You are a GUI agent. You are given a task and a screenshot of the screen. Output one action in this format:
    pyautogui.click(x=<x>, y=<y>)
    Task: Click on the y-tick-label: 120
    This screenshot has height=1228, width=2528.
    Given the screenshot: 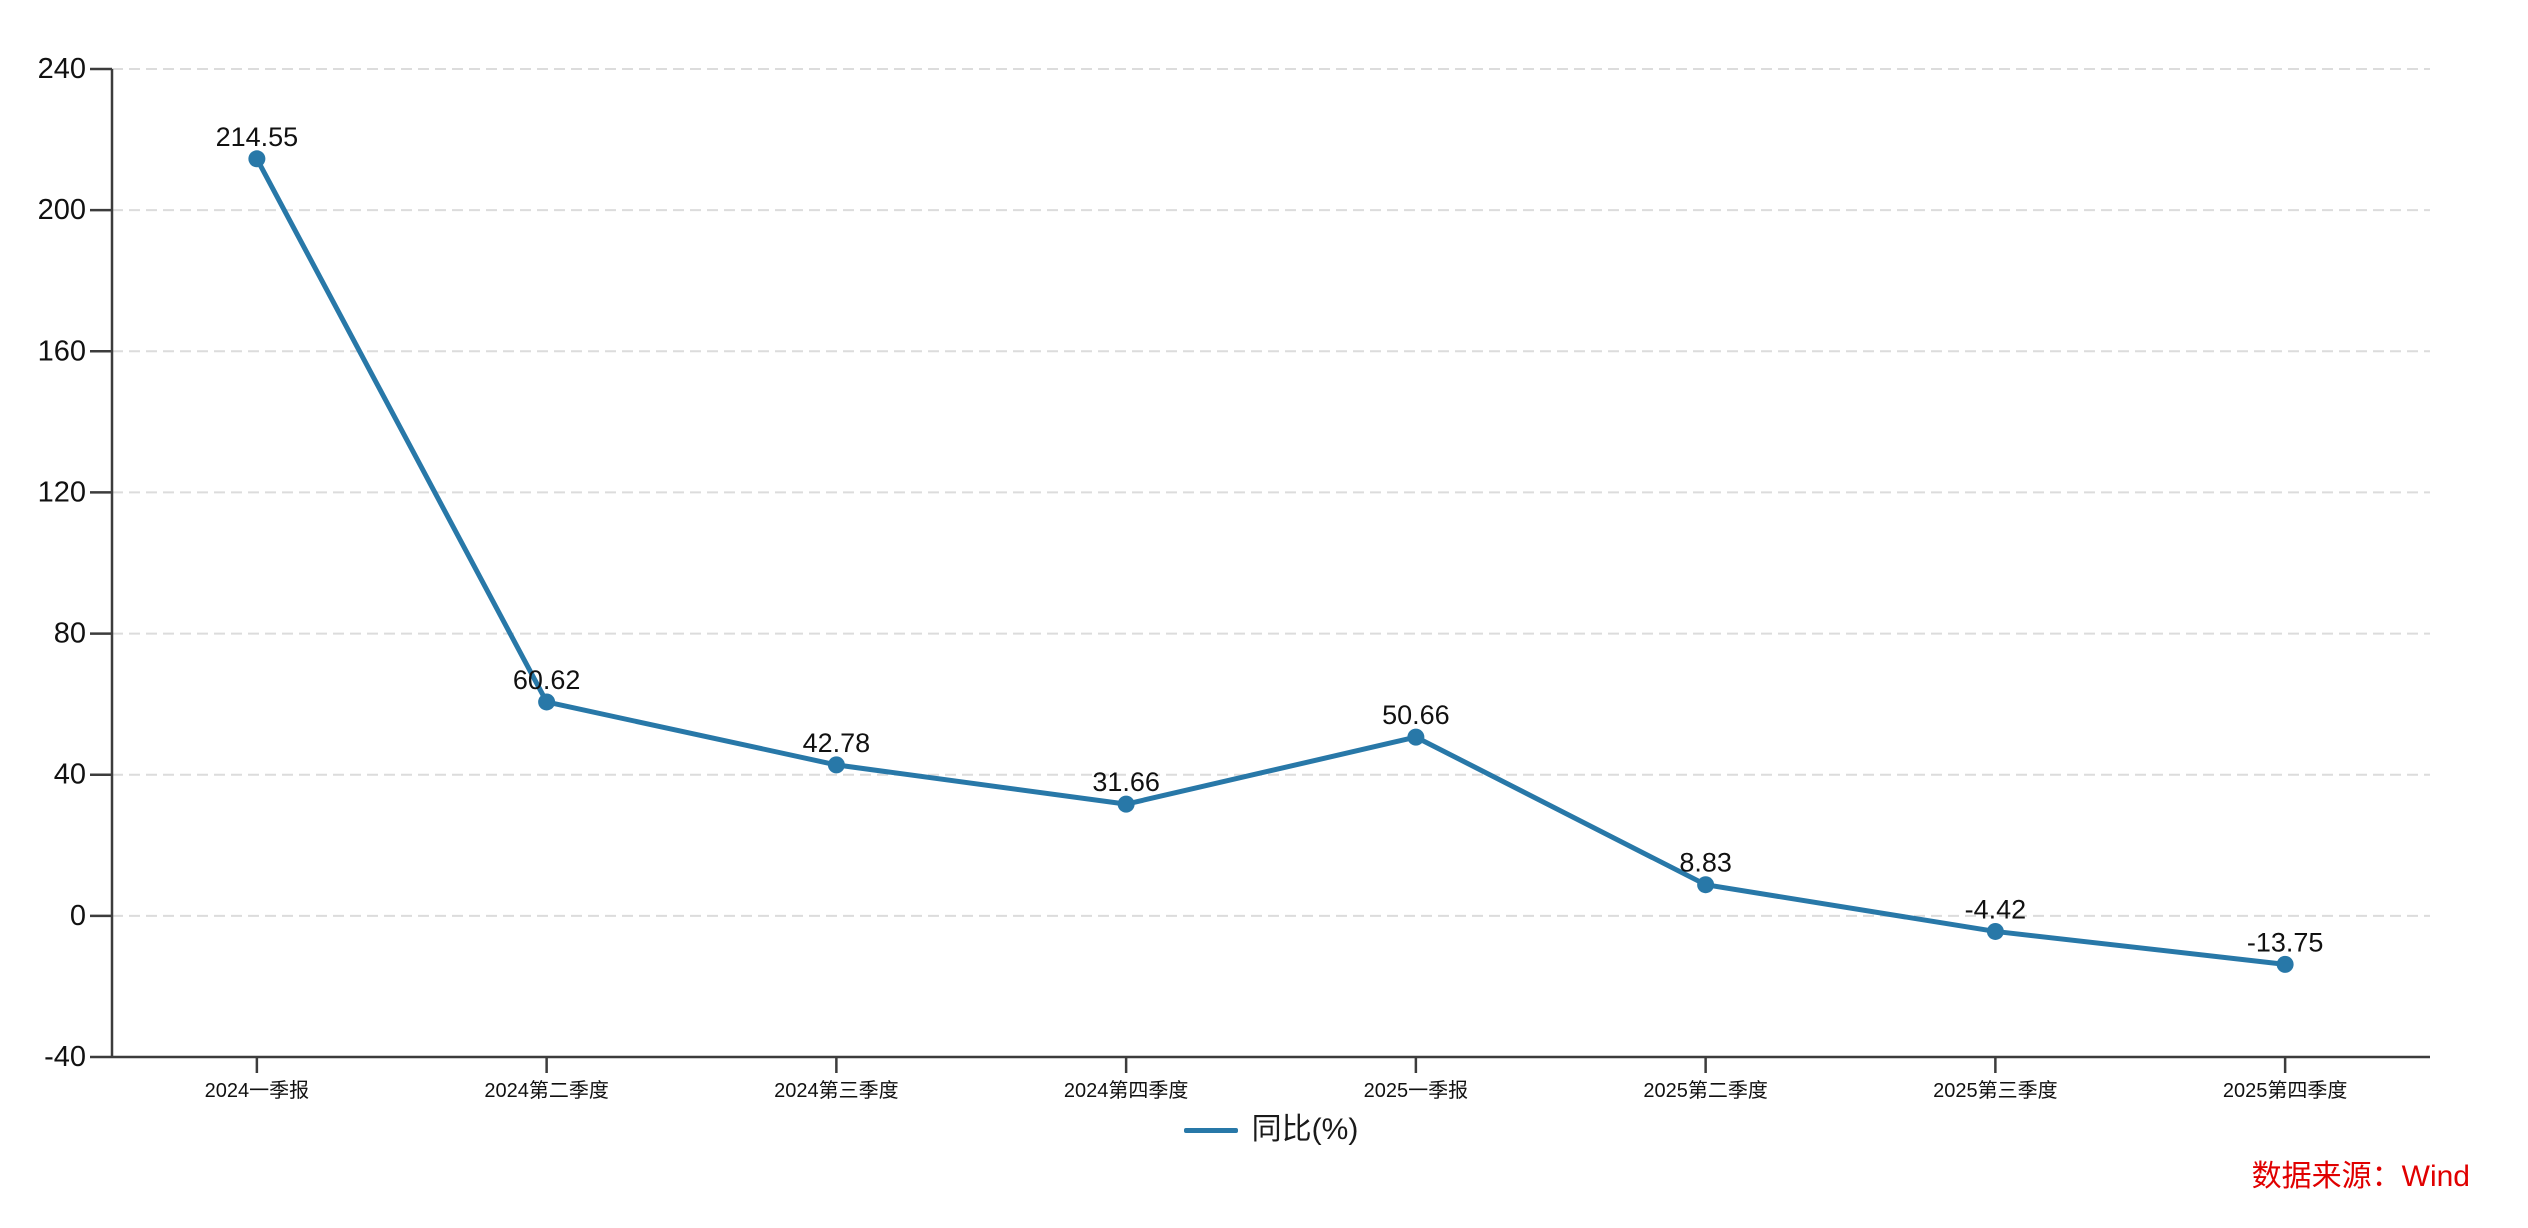 What is the action you would take?
    pyautogui.click(x=62, y=492)
    